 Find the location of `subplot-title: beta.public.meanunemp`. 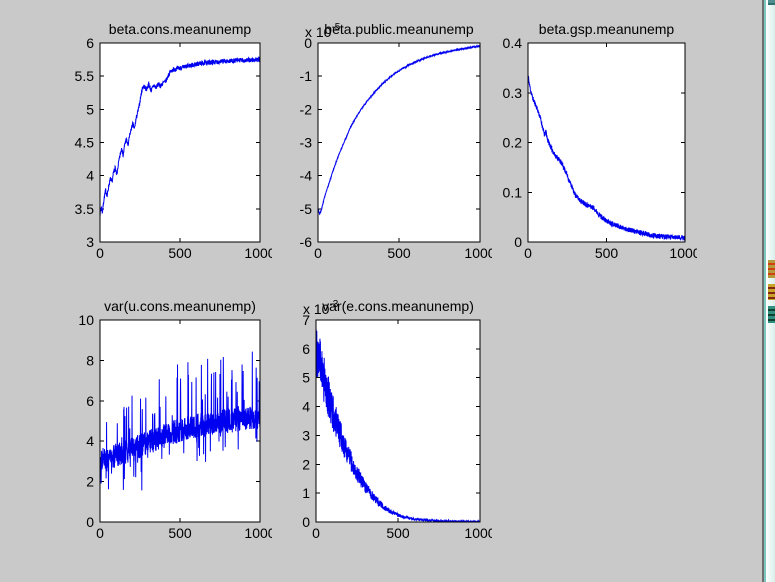

subplot-title: beta.public.meanunemp is located at coordinates (399, 29).